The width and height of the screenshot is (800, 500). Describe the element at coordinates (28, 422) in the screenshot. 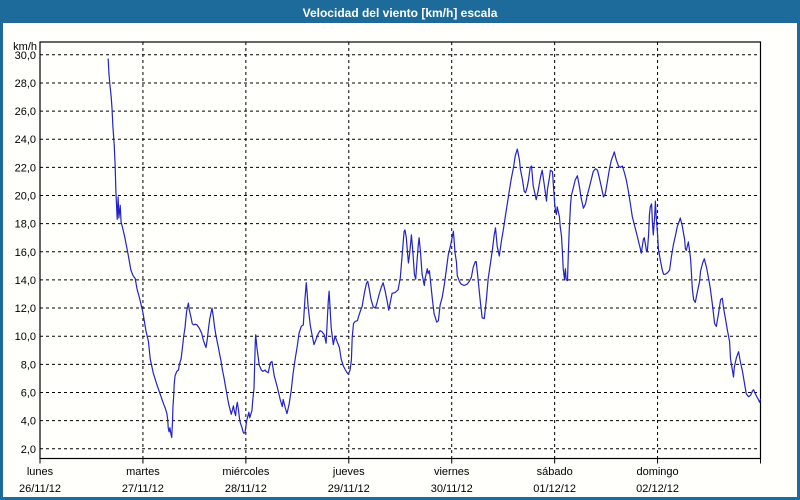

I see `y-tick-label: 4,0` at that location.